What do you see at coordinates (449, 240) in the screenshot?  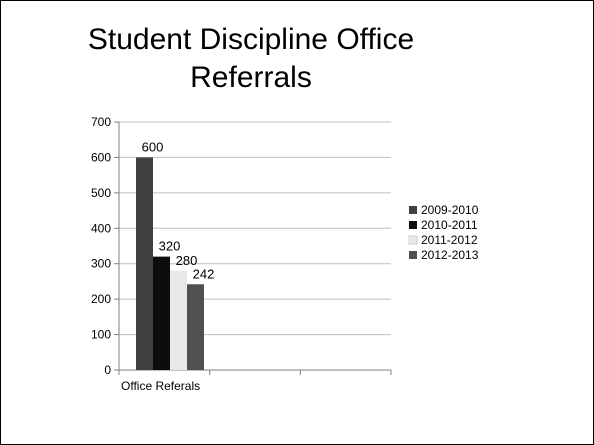 I see `legend-label: 2011-2012` at bounding box center [449, 240].